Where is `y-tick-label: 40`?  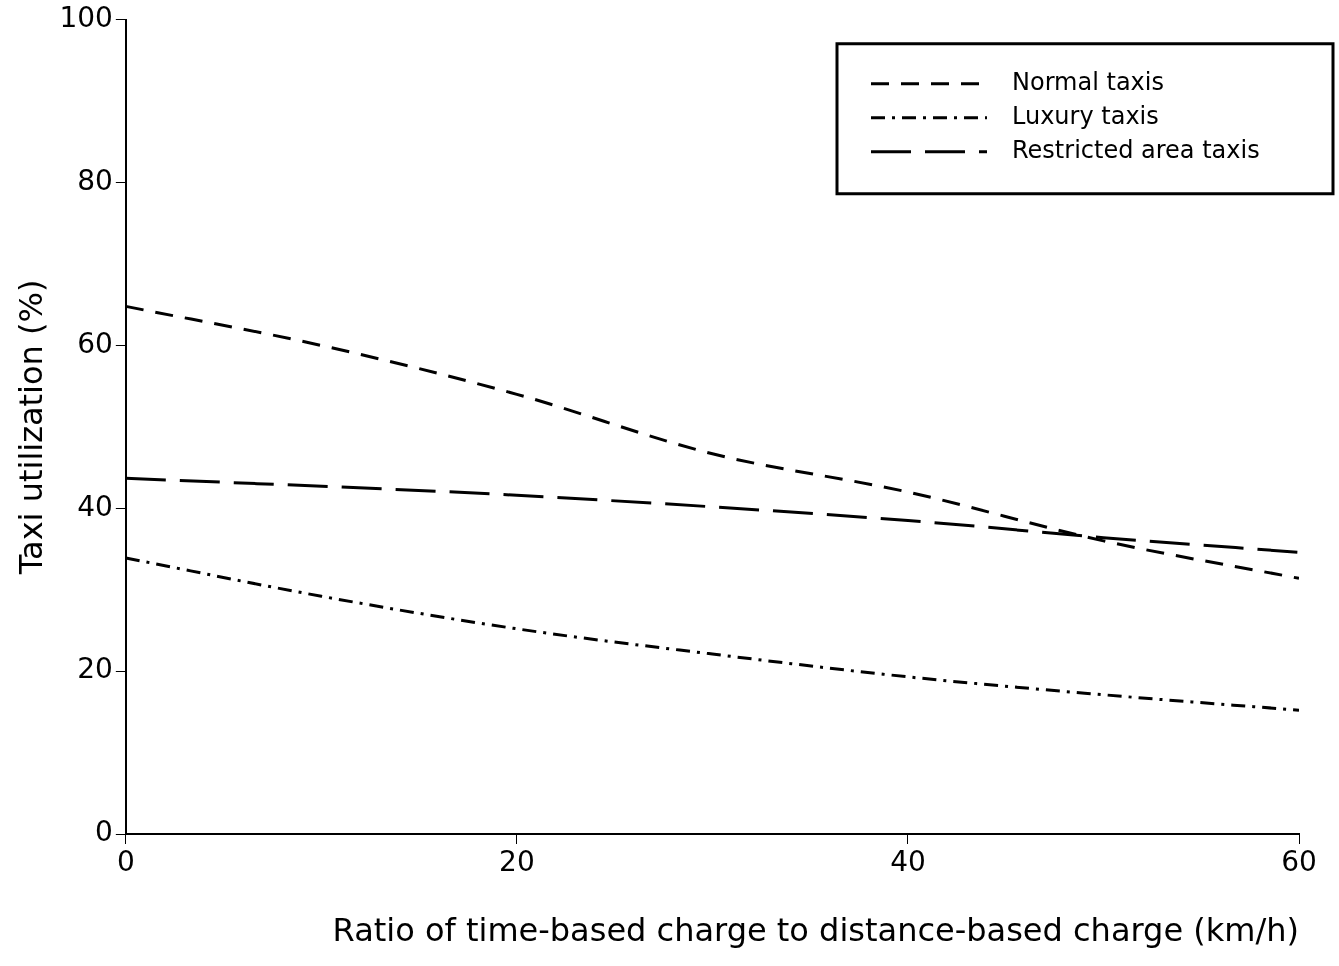 y-tick-label: 40 is located at coordinates (95, 506).